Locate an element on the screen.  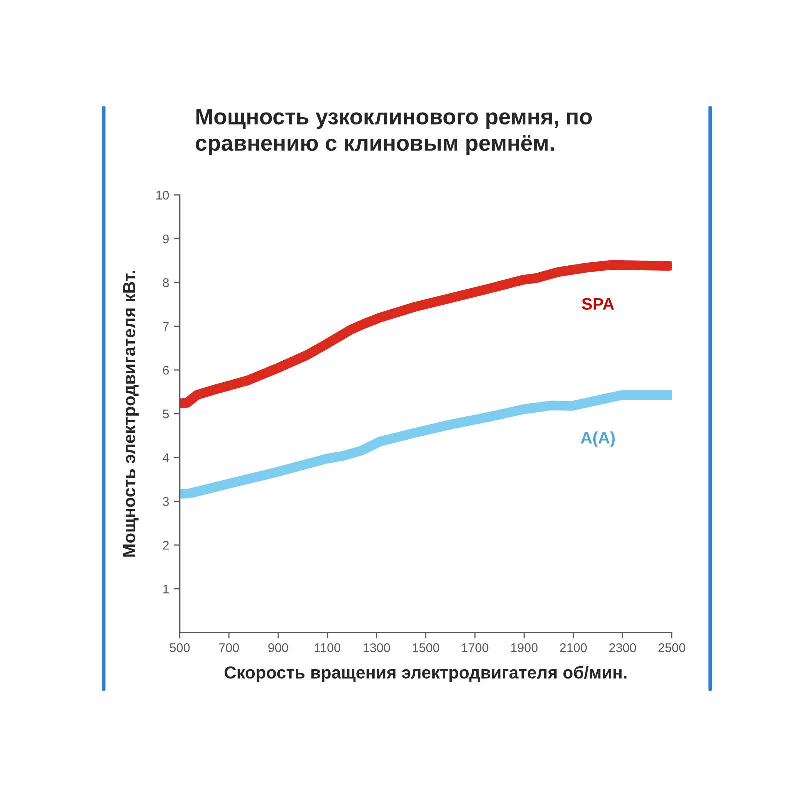
y-tick-label: 4 is located at coordinates (166, 458).